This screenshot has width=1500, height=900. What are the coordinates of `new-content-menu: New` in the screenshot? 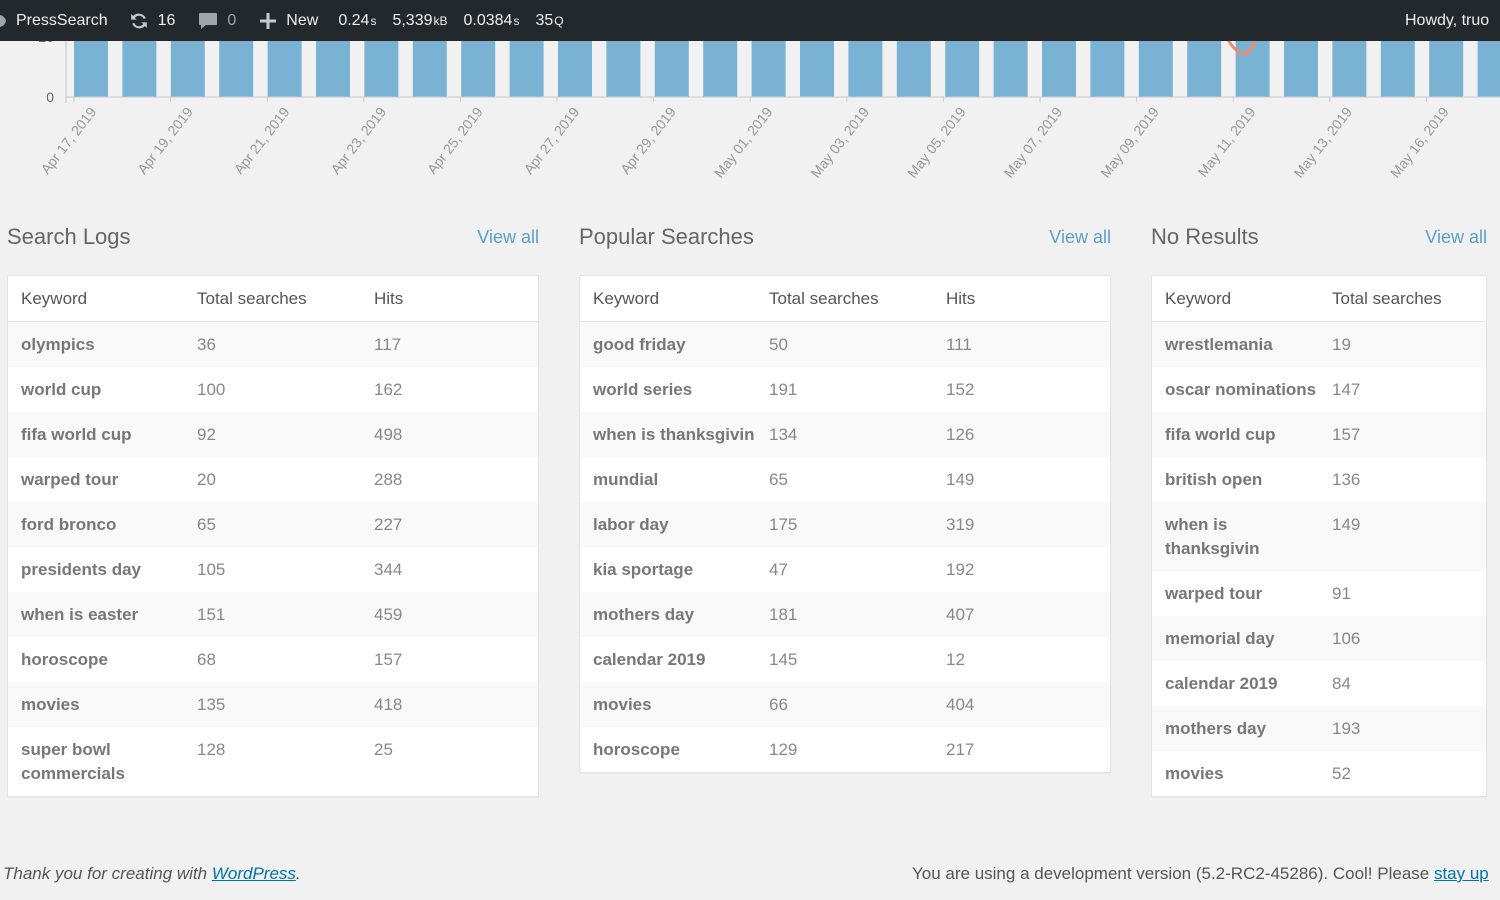 It's located at (288, 20).